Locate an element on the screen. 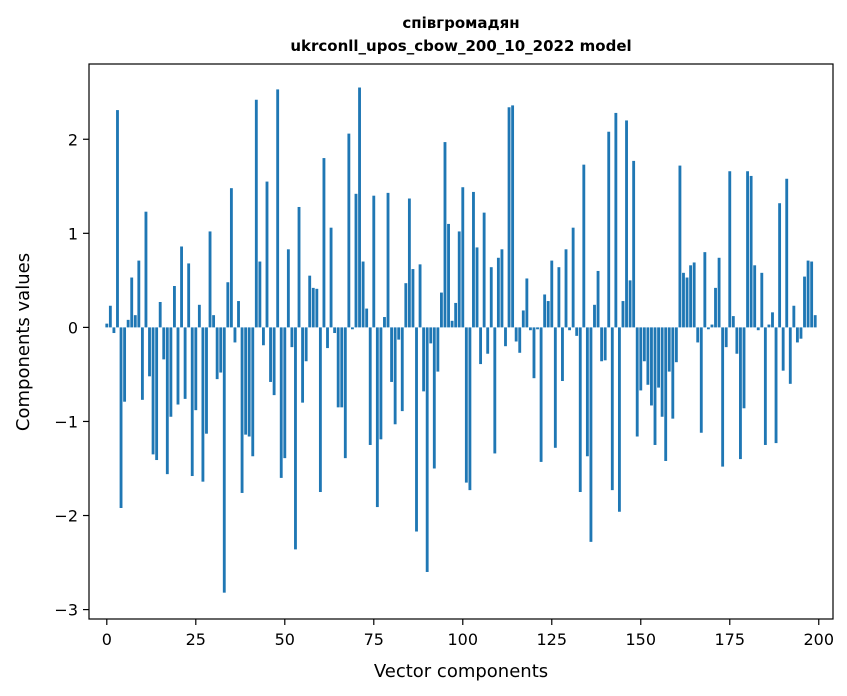  x-tick-label: 100 is located at coordinates (463, 639).